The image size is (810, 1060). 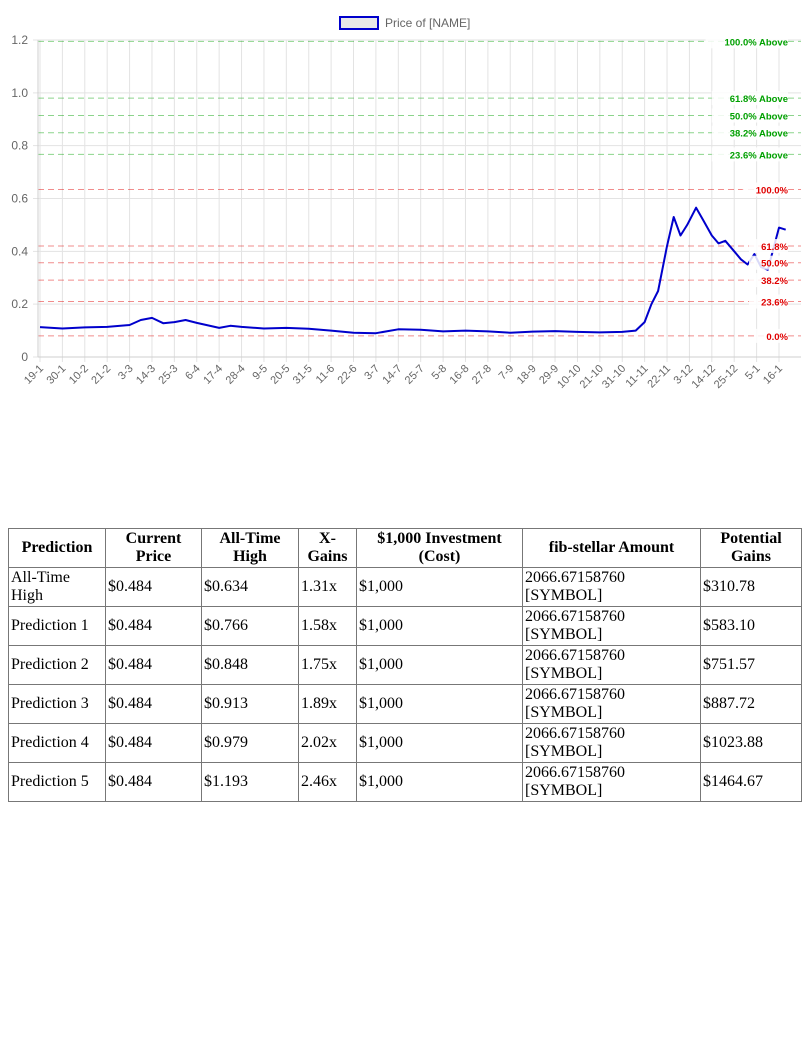 I want to click on fib-level-label: 61.8% Above, so click(x=759, y=99).